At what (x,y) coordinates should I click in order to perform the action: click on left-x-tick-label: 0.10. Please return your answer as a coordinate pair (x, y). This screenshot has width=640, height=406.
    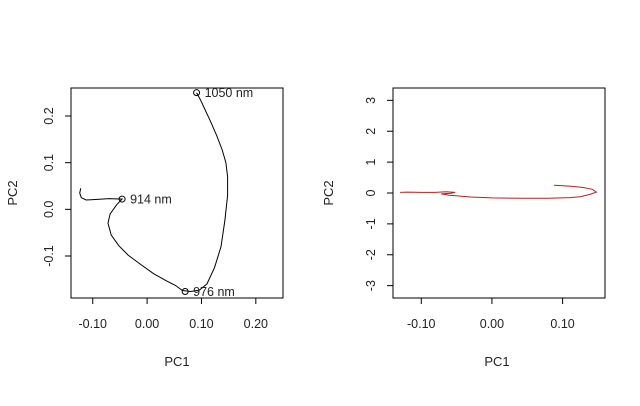
    Looking at the image, I should click on (201, 324).